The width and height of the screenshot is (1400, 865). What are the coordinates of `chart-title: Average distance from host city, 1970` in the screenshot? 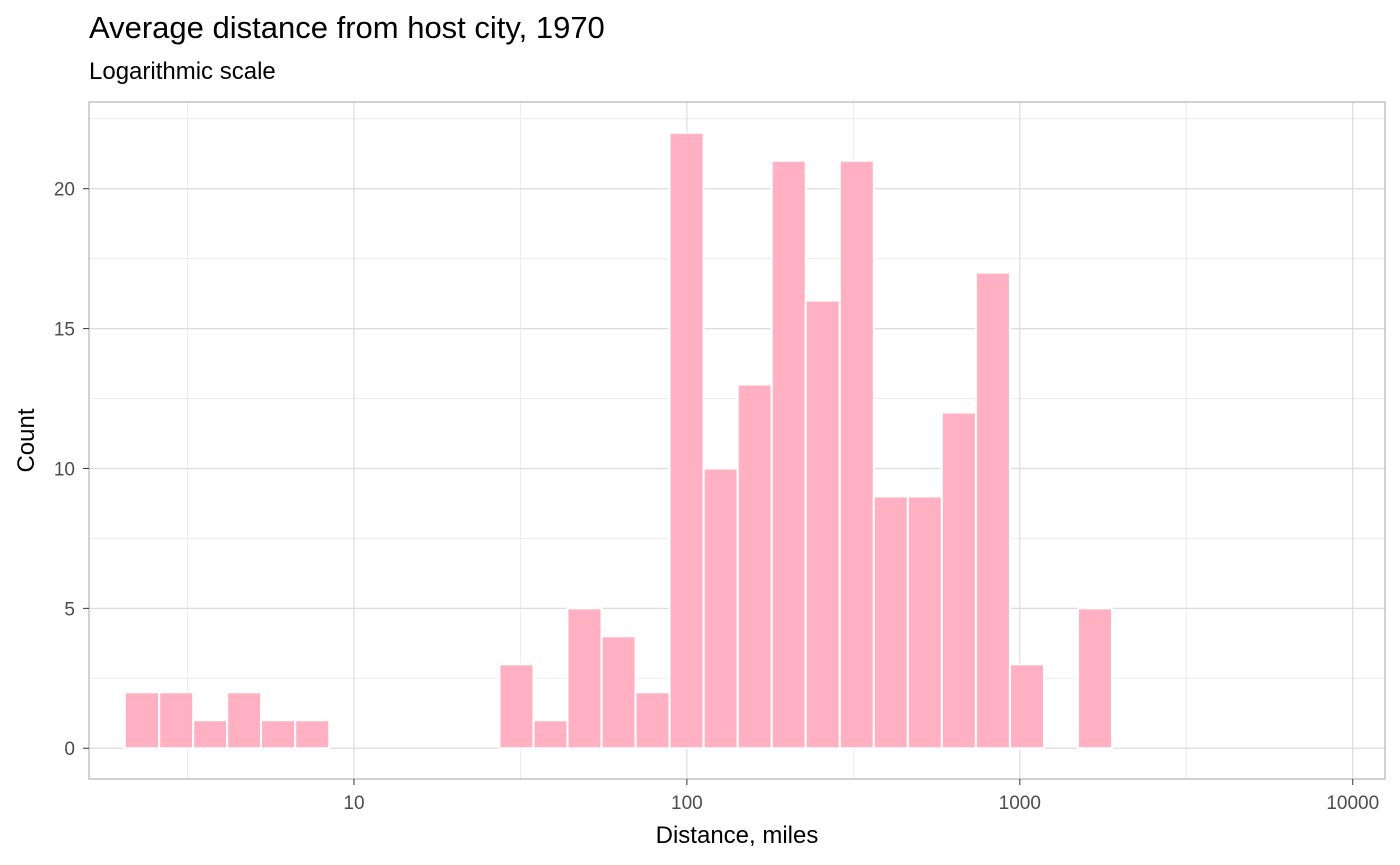 It's located at (347, 27).